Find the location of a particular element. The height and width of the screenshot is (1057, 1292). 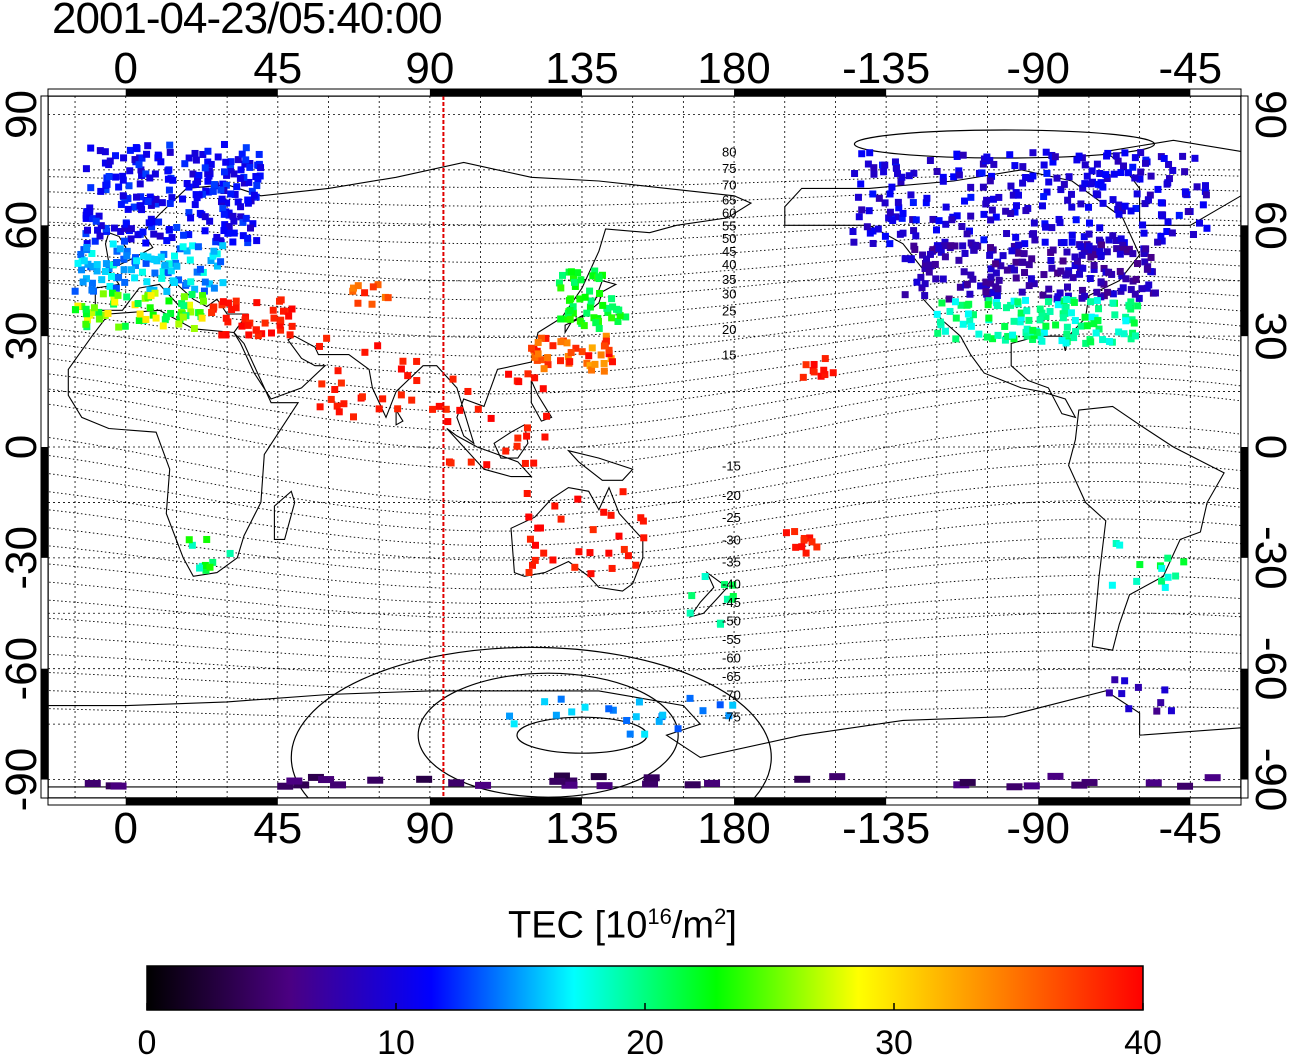

frame-right-bar is located at coordinates (1244, 724).